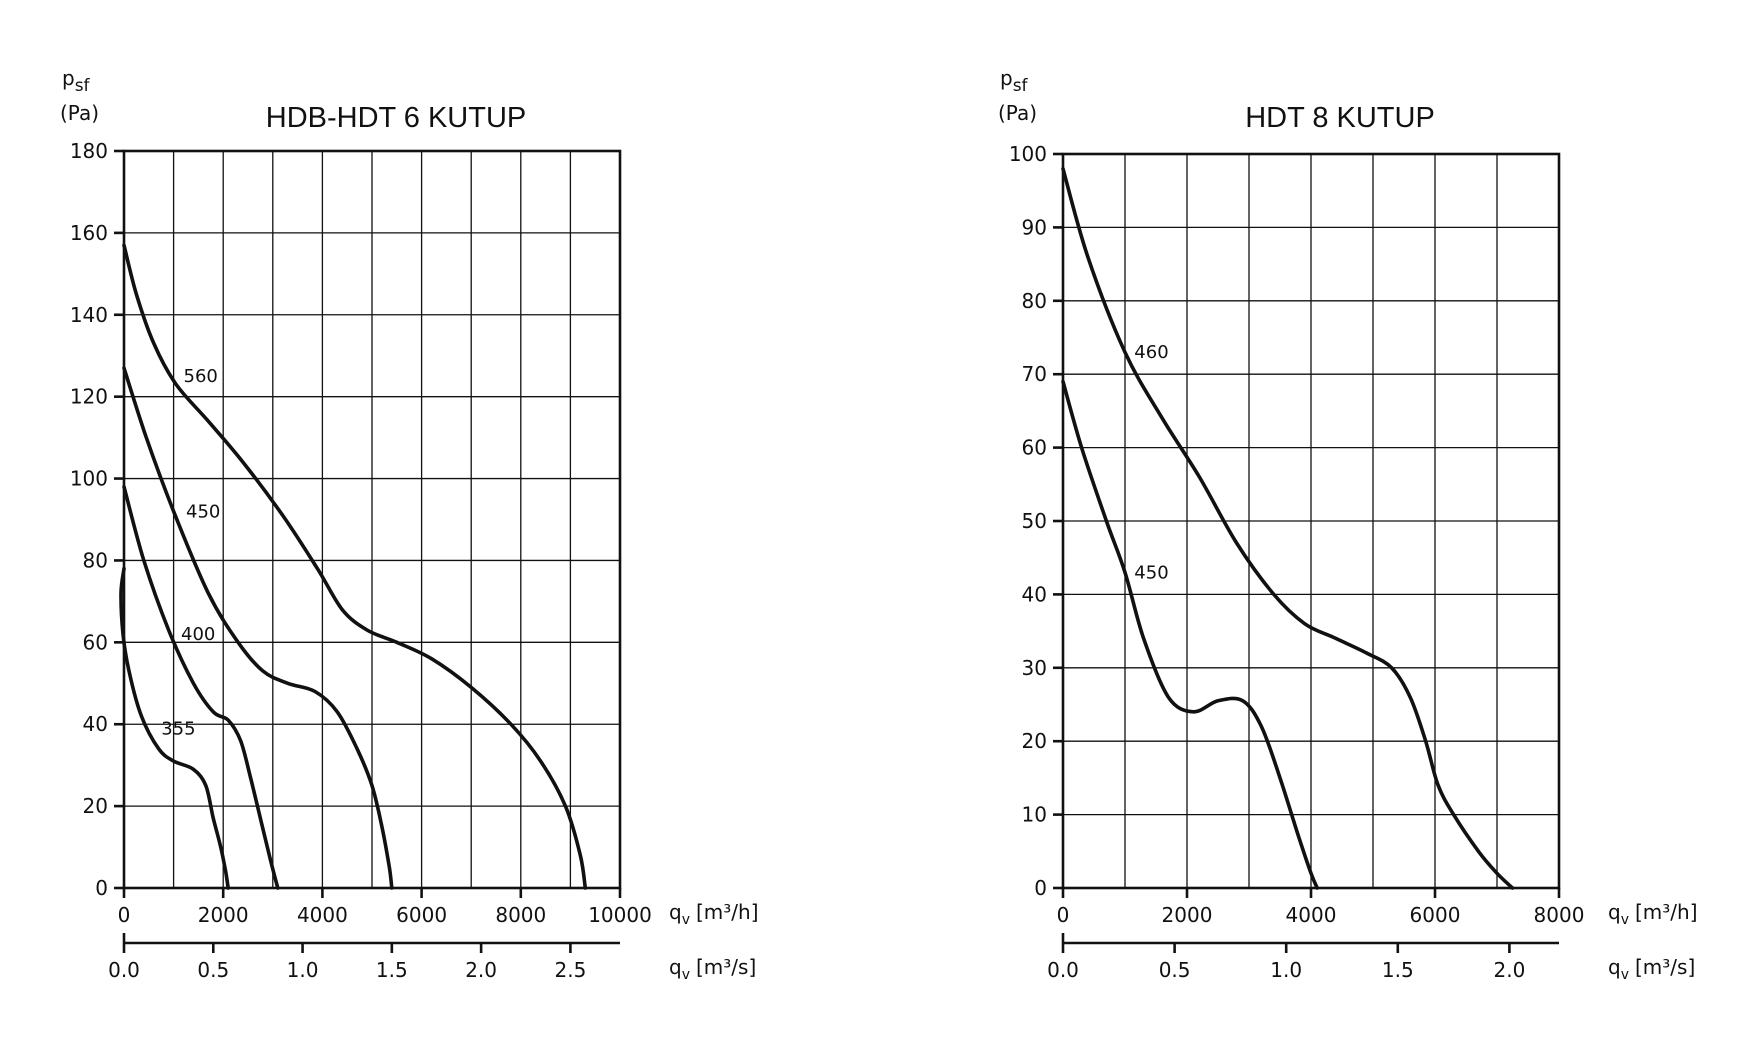 The height and width of the screenshot is (1054, 1764). I want to click on series-label-560: 560, so click(201, 376).